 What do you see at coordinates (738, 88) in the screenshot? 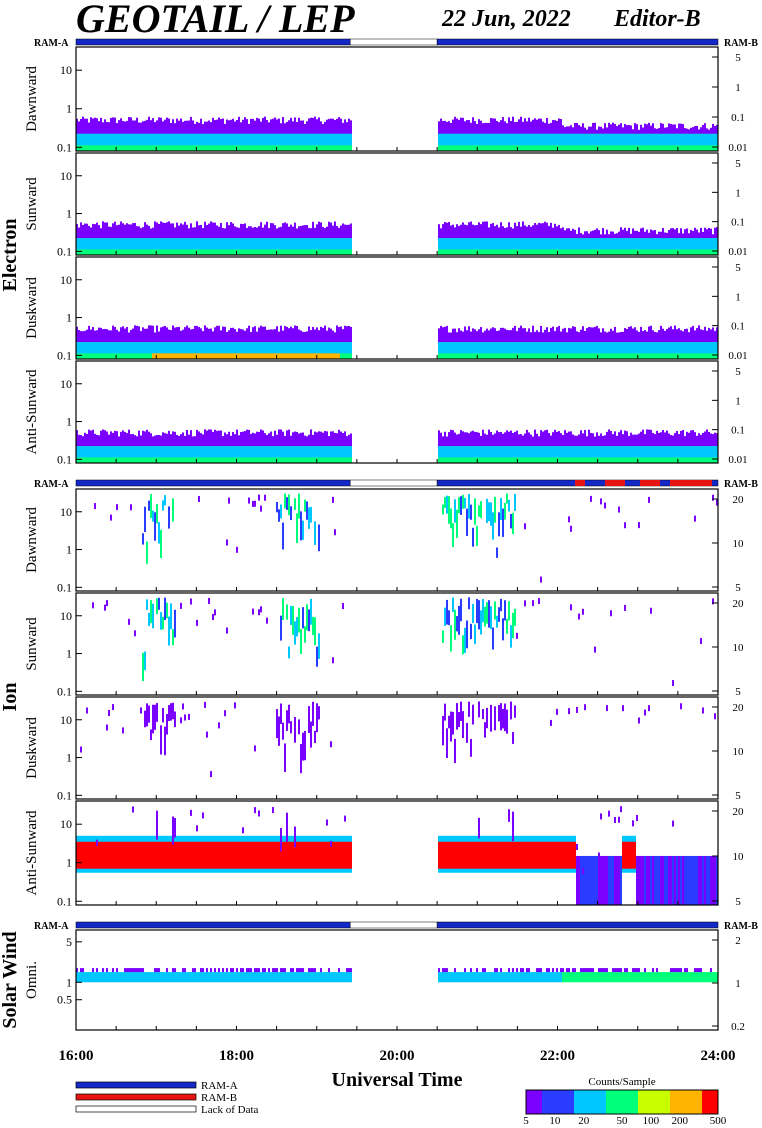
I see `right-tick-label: 1` at bounding box center [738, 88].